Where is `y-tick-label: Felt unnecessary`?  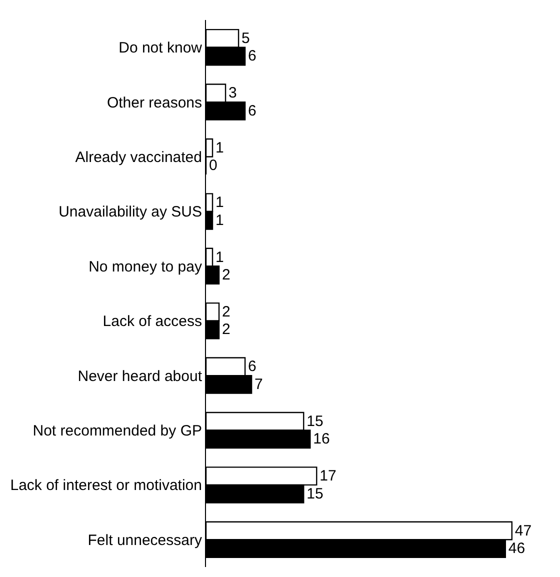
y-tick-label: Felt unnecessary is located at coordinates (145, 540).